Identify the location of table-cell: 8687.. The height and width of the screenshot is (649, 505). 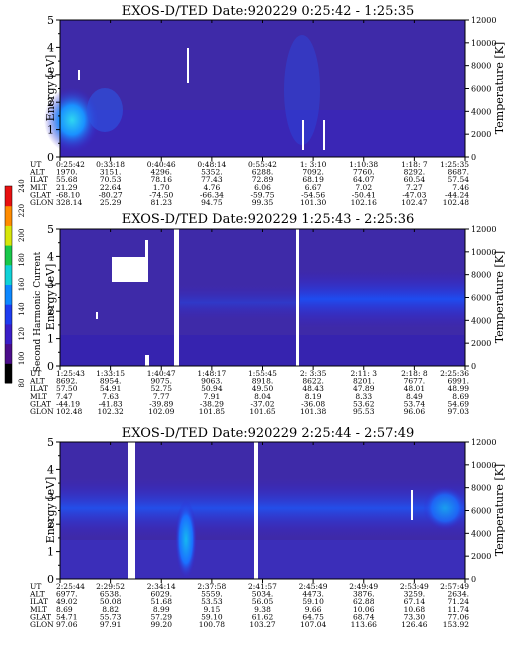
(458, 172).